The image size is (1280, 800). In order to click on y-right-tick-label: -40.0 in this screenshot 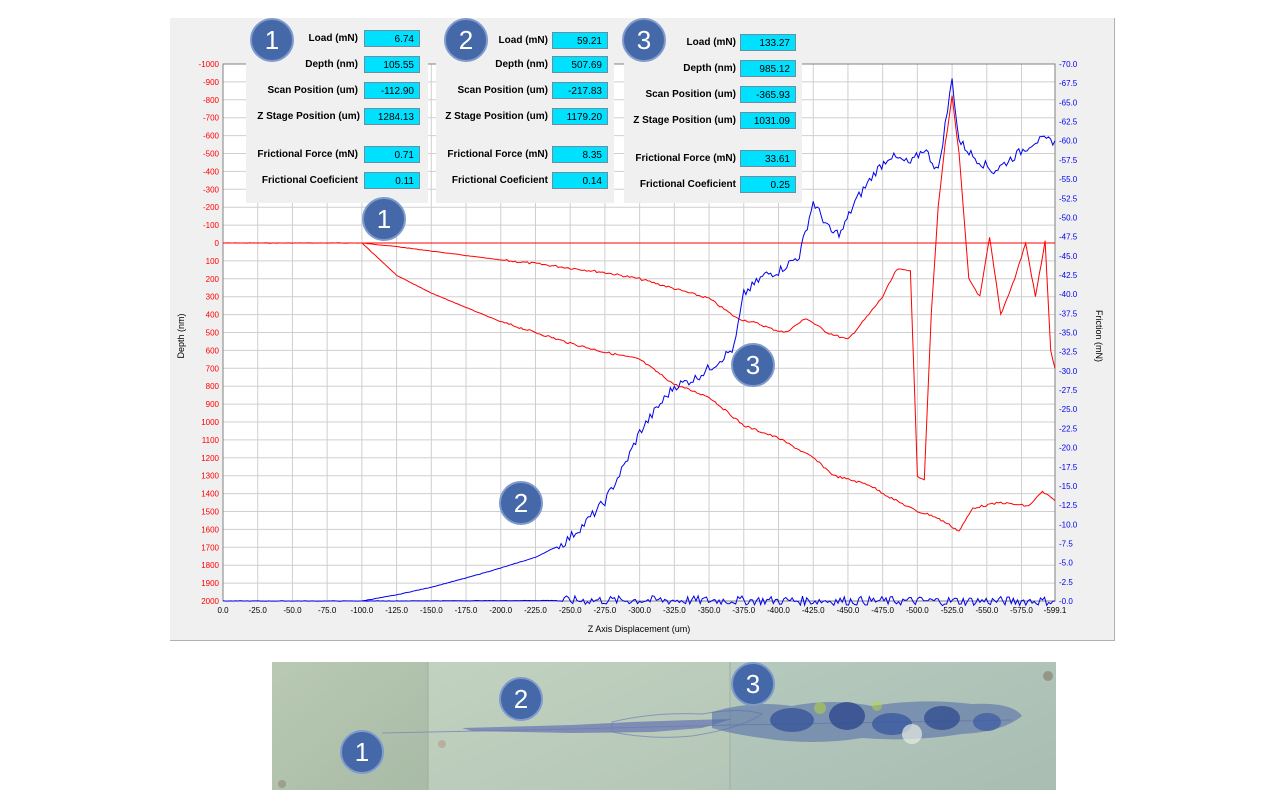, I will do `click(1068, 294)`.